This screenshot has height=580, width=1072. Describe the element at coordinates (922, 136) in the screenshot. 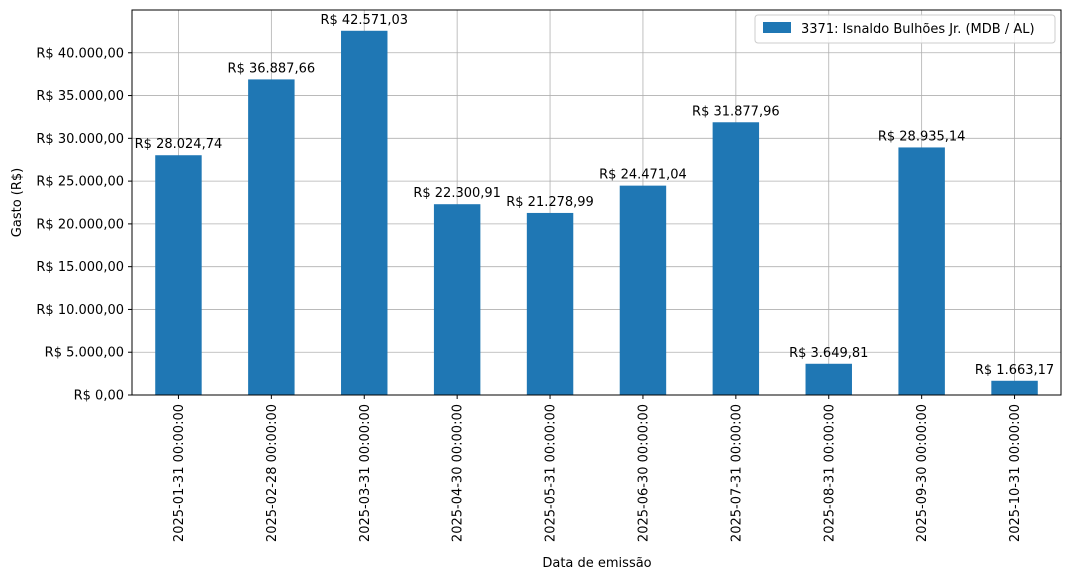

I see `bar-value-label: R$ 28.935,14` at that location.